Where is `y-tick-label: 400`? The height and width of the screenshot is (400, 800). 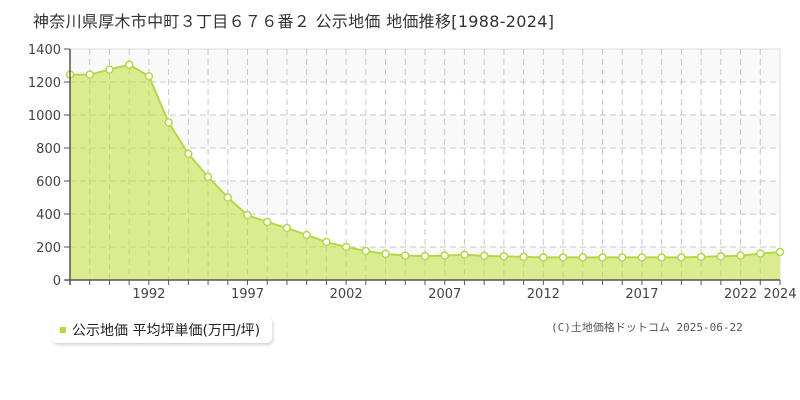 y-tick-label: 400 is located at coordinates (48, 215).